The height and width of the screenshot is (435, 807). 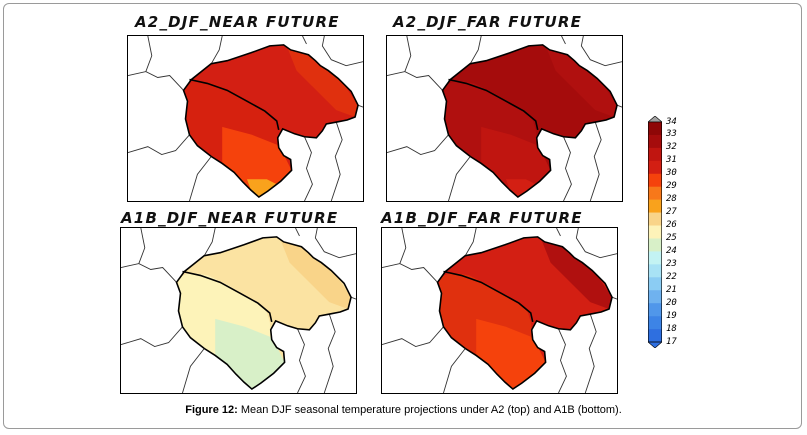 What do you see at coordinates (671, 121) in the screenshot?
I see `colorbar-tick-label: 34` at bounding box center [671, 121].